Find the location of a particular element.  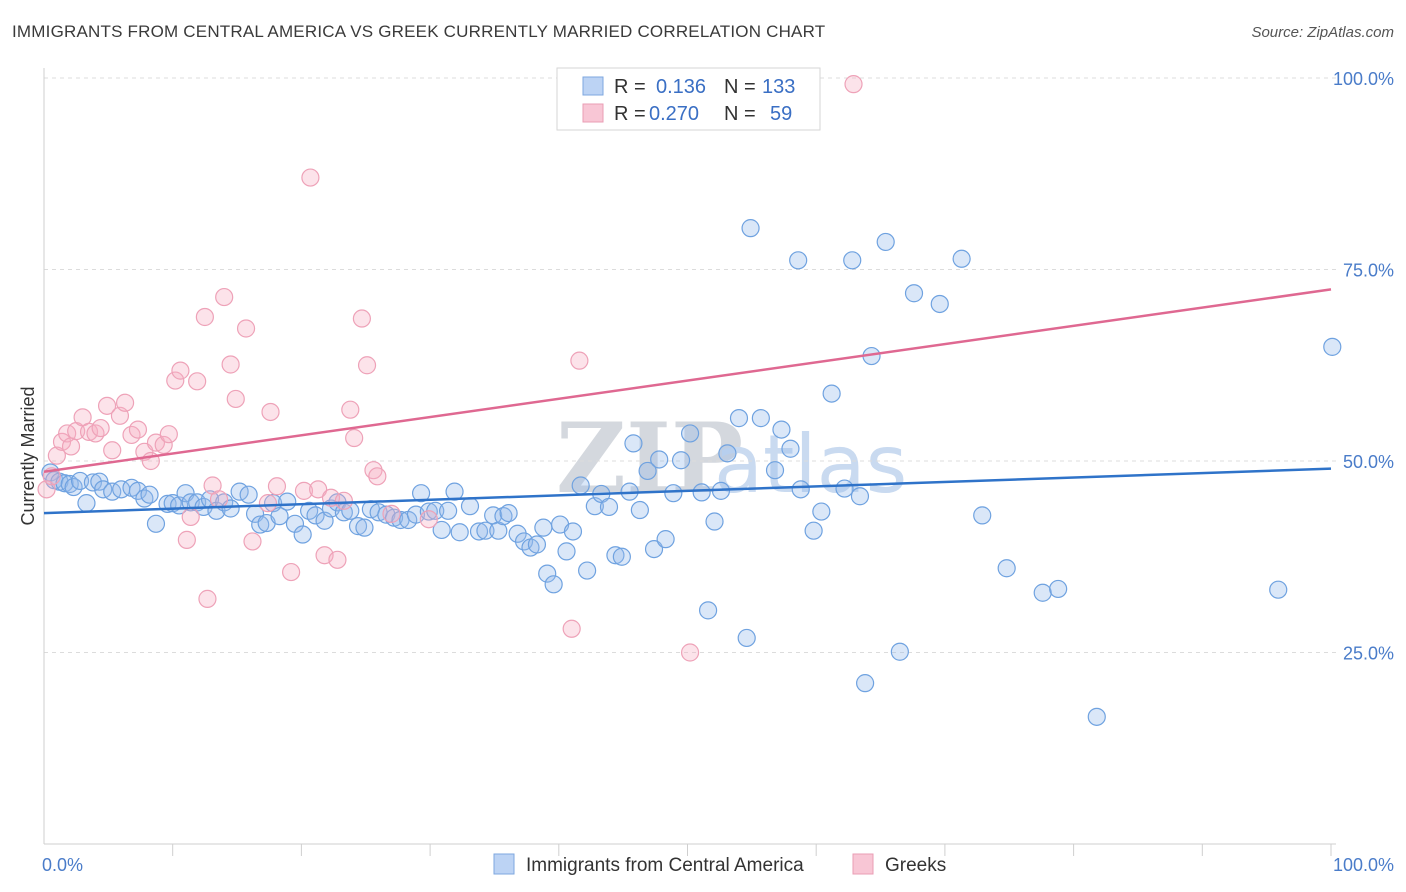

trend-line-central-america is located at coordinates (687, 491).